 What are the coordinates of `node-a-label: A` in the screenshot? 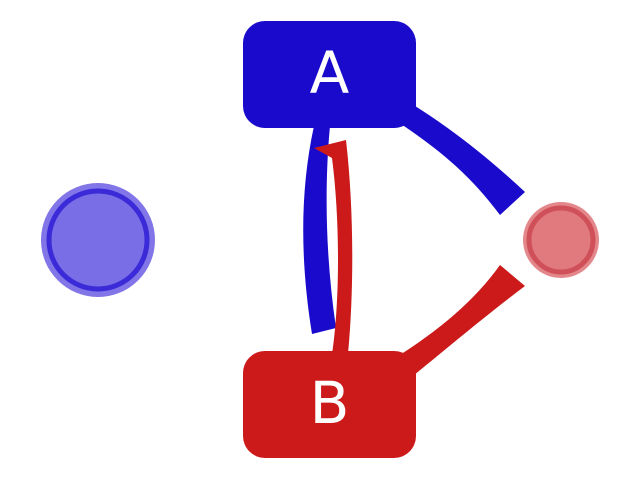 It's located at (330, 73).